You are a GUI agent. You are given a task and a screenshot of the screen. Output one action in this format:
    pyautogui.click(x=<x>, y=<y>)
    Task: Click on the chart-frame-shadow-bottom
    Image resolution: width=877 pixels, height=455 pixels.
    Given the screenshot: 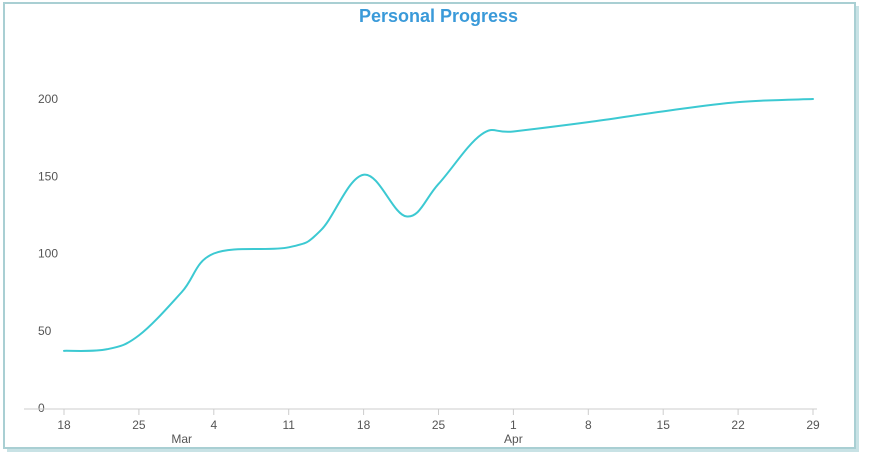 What is the action you would take?
    pyautogui.click(x=433, y=450)
    